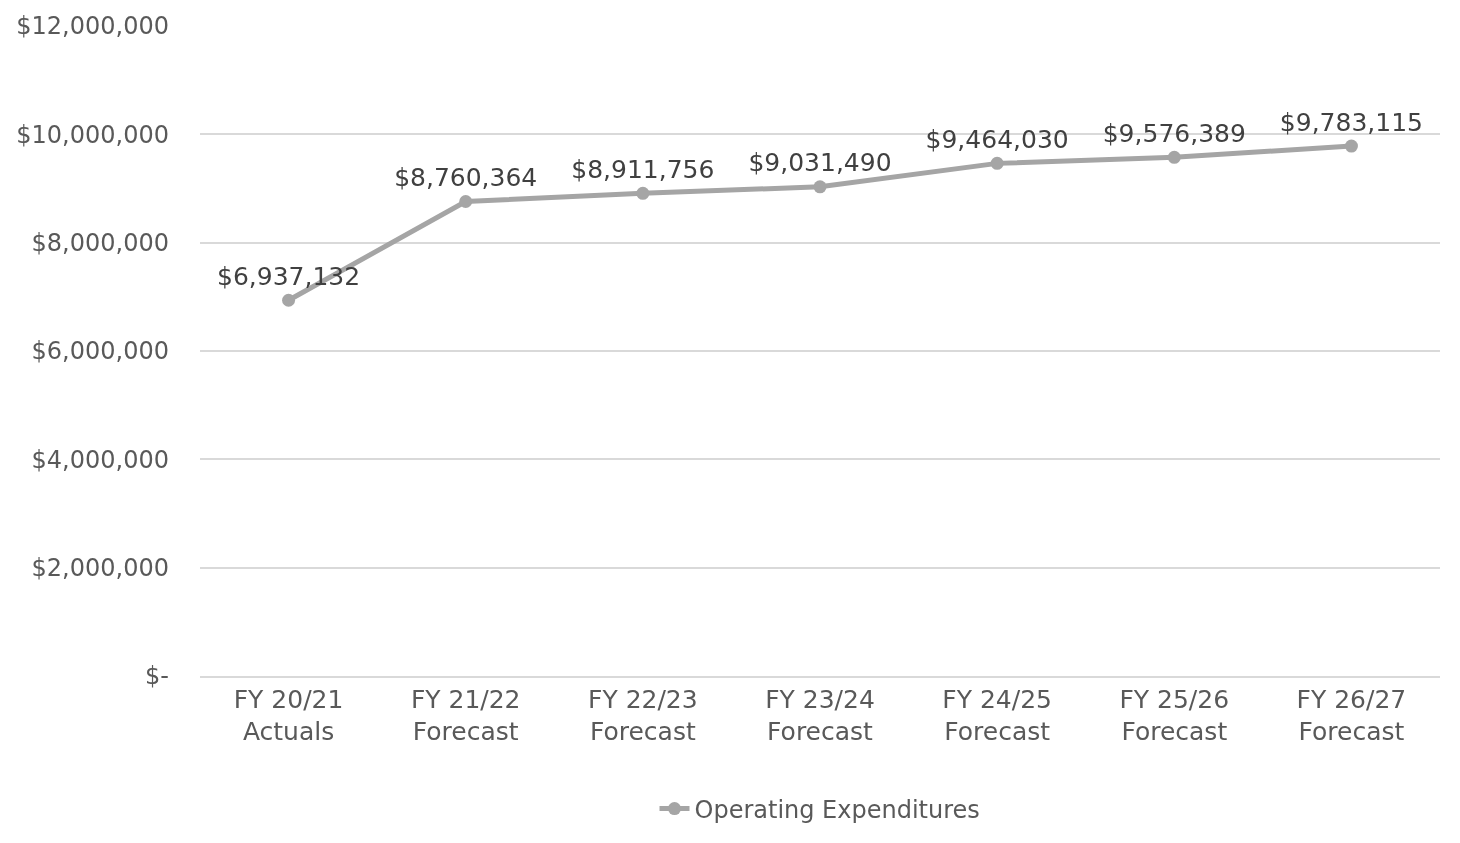 The image size is (1460, 843). I want to click on x-tick-label: FY 26/27 Forecast, so click(1351, 715).